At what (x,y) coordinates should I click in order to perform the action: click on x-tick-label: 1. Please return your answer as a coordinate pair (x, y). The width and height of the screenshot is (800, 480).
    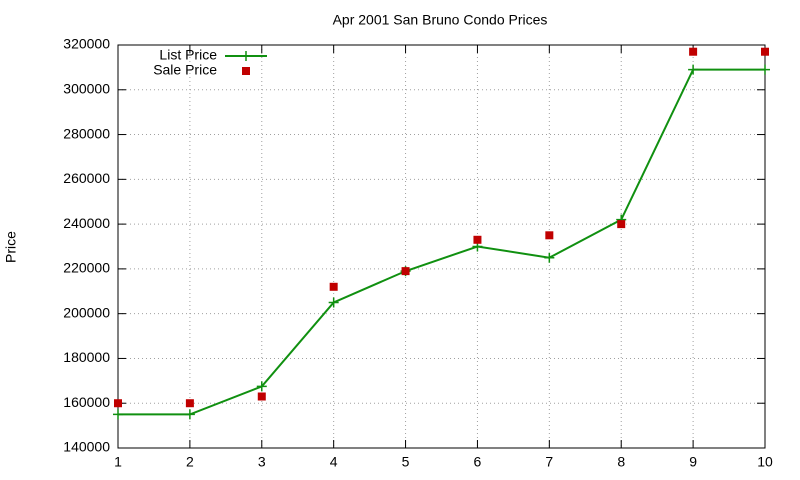
    Looking at the image, I should click on (118, 462).